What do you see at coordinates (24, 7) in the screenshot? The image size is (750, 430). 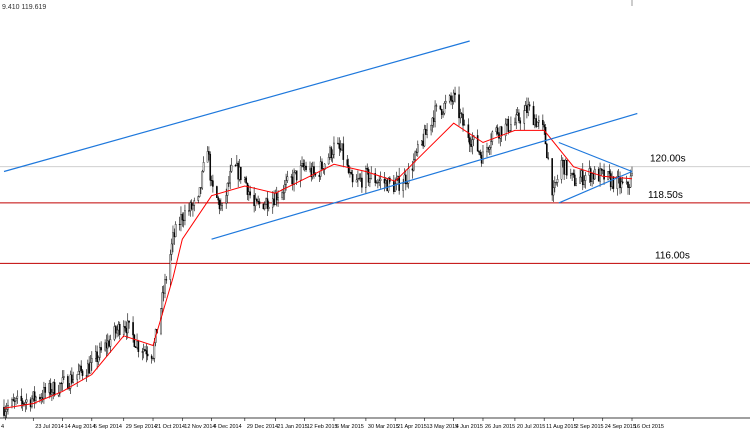 I see `ohlc-readout: 9.410 119.619` at bounding box center [24, 7].